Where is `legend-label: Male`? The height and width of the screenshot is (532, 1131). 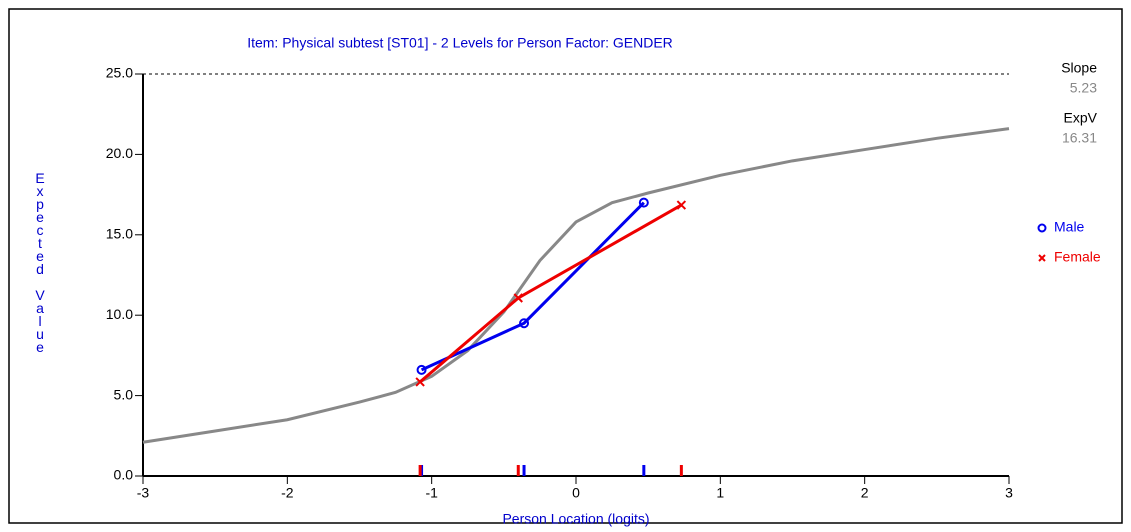 legend-label: Male is located at coordinates (1069, 227).